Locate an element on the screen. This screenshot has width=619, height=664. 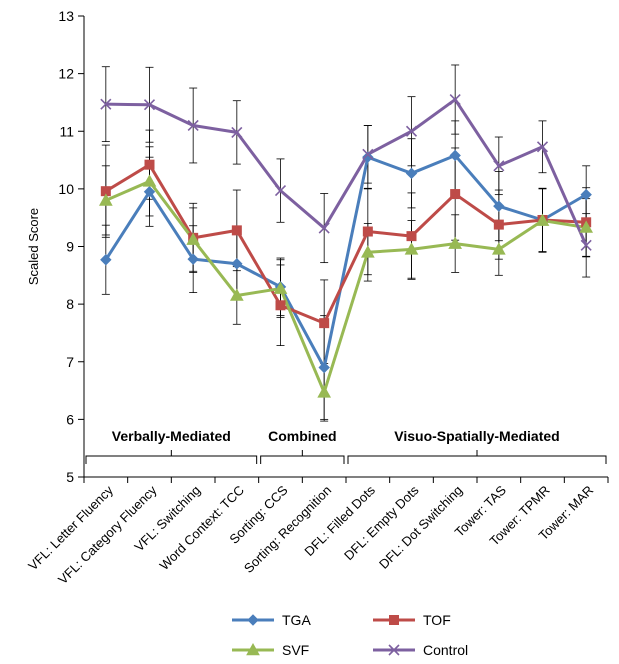
y-tick-label: 9 is located at coordinates (70, 247).